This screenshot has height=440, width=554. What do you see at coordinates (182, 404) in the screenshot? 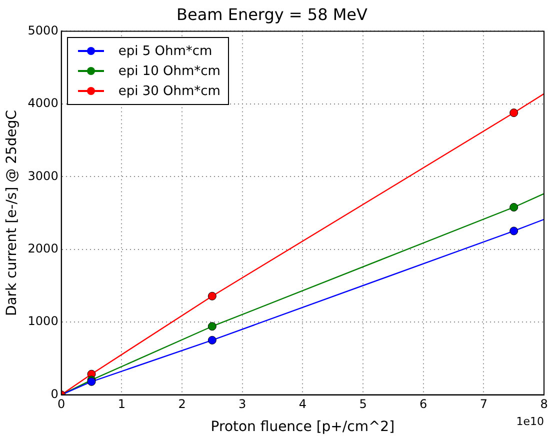
I see `x-tick-label: 2` at bounding box center [182, 404].